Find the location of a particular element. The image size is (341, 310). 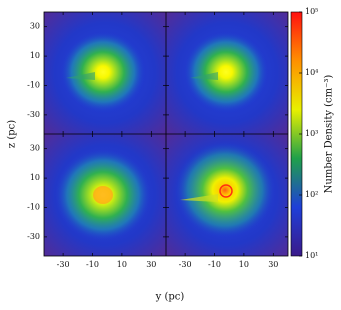

colorbar-label: Number Density (cm⁻³) is located at coordinates (329, 134).